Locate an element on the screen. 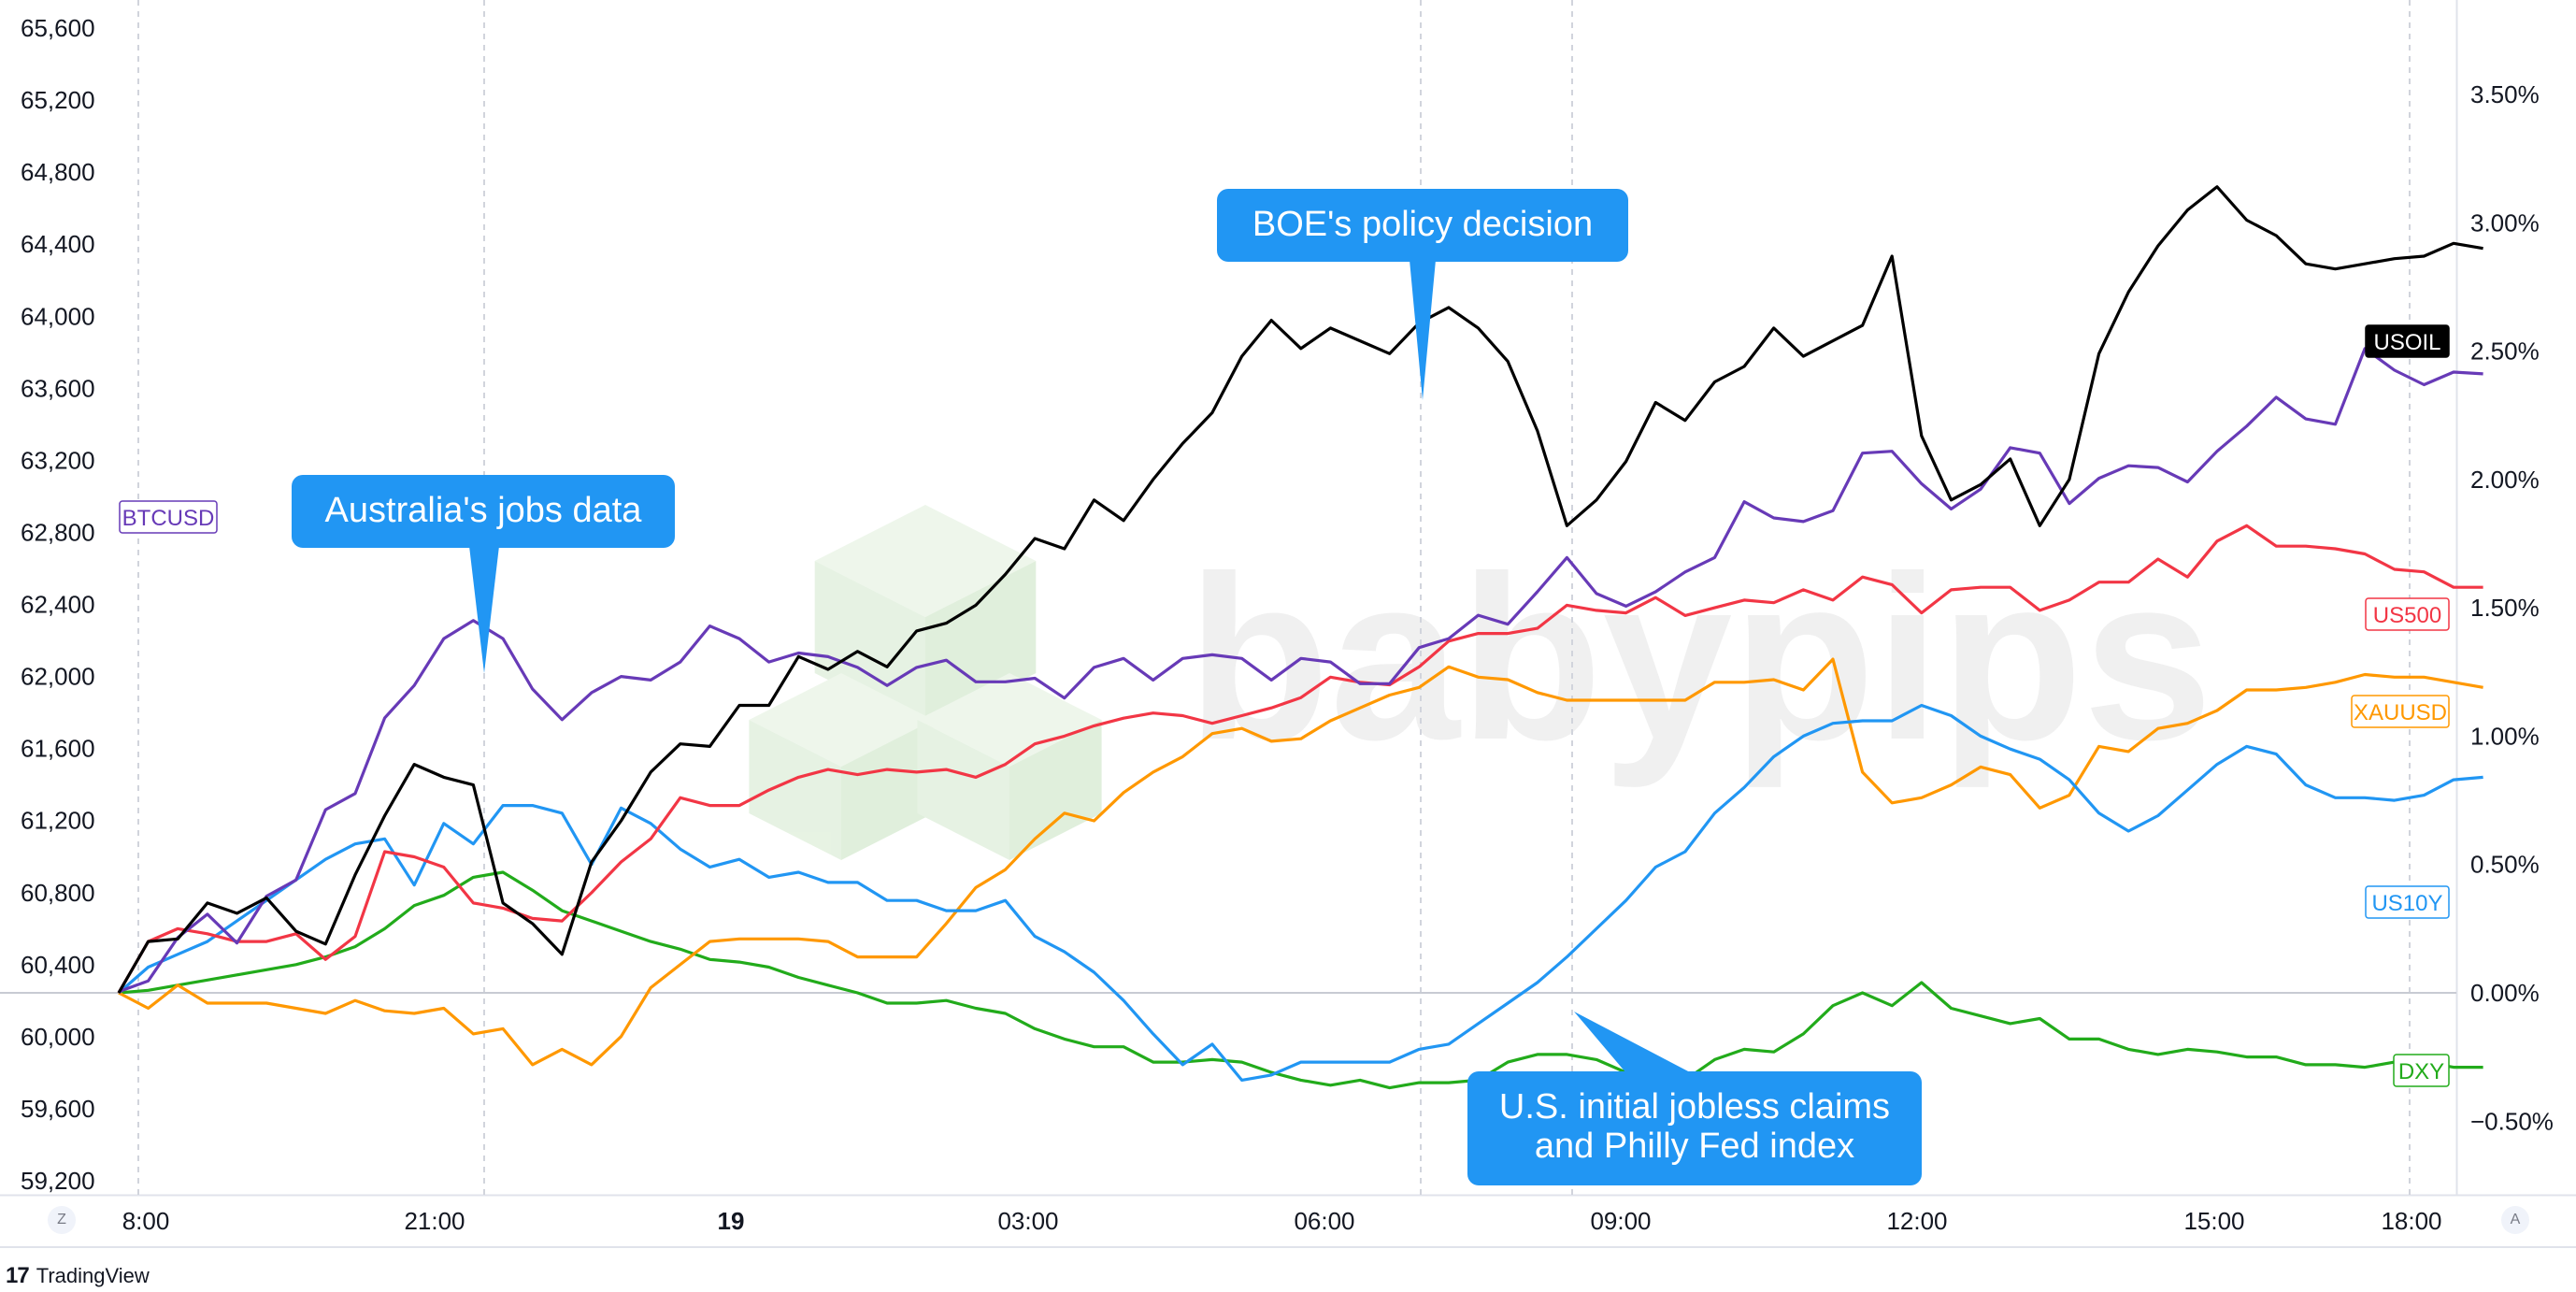 The image size is (2576, 1292). right-axis-tick-7: 0.00% is located at coordinates (2505, 993).